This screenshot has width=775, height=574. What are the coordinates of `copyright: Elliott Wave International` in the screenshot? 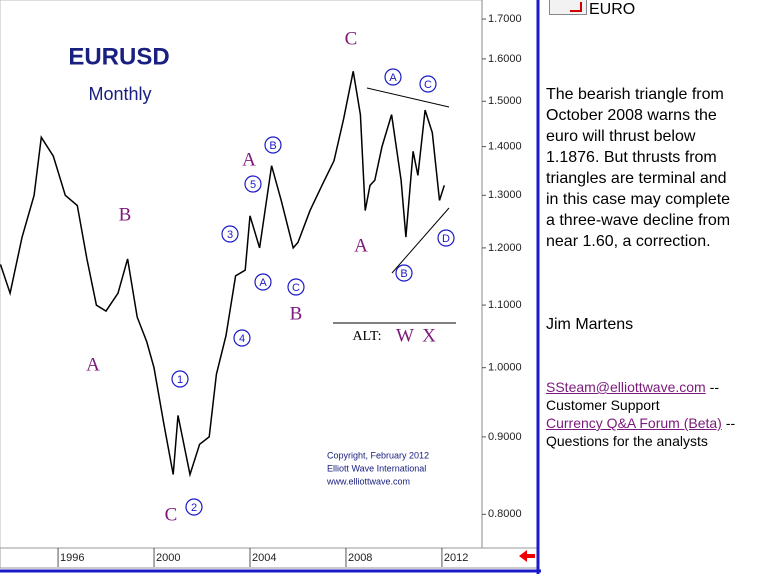 It's located at (376, 468).